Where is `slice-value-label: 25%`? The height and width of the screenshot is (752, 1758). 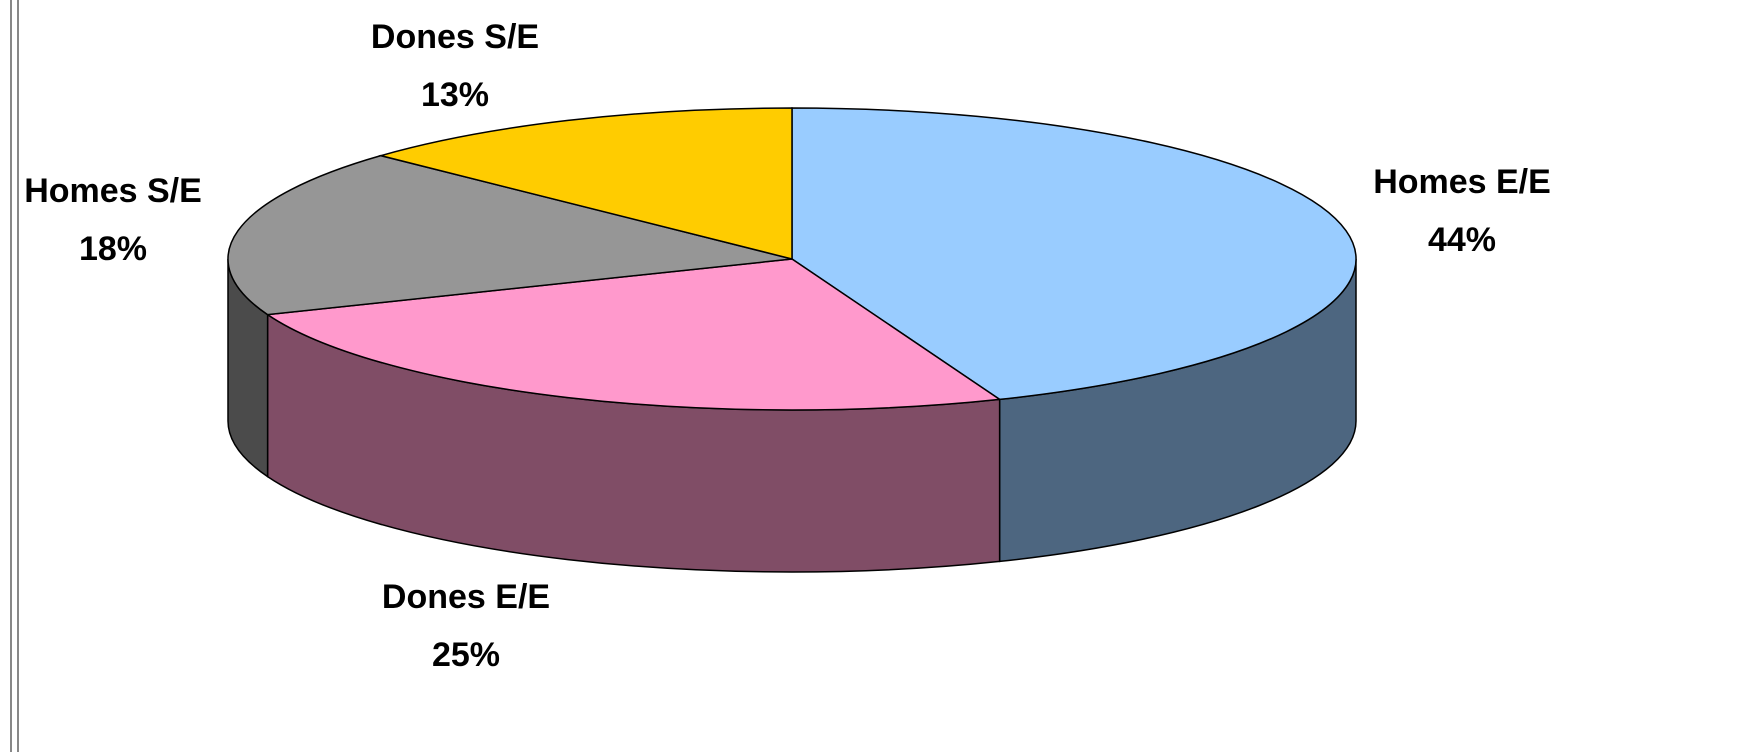
slice-value-label: 25% is located at coordinates (466, 655).